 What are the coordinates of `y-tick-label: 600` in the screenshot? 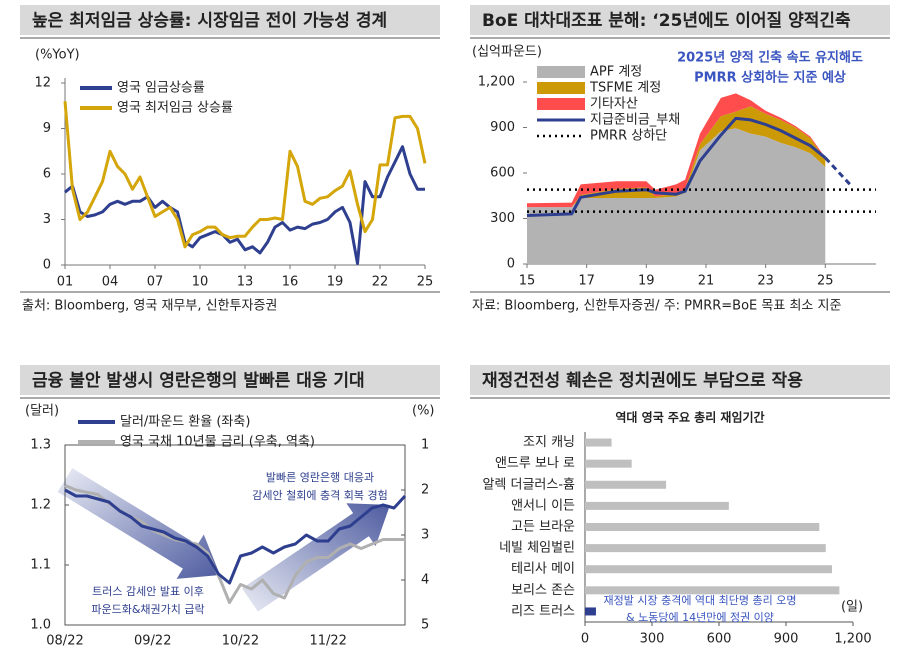 It's located at (502, 173).